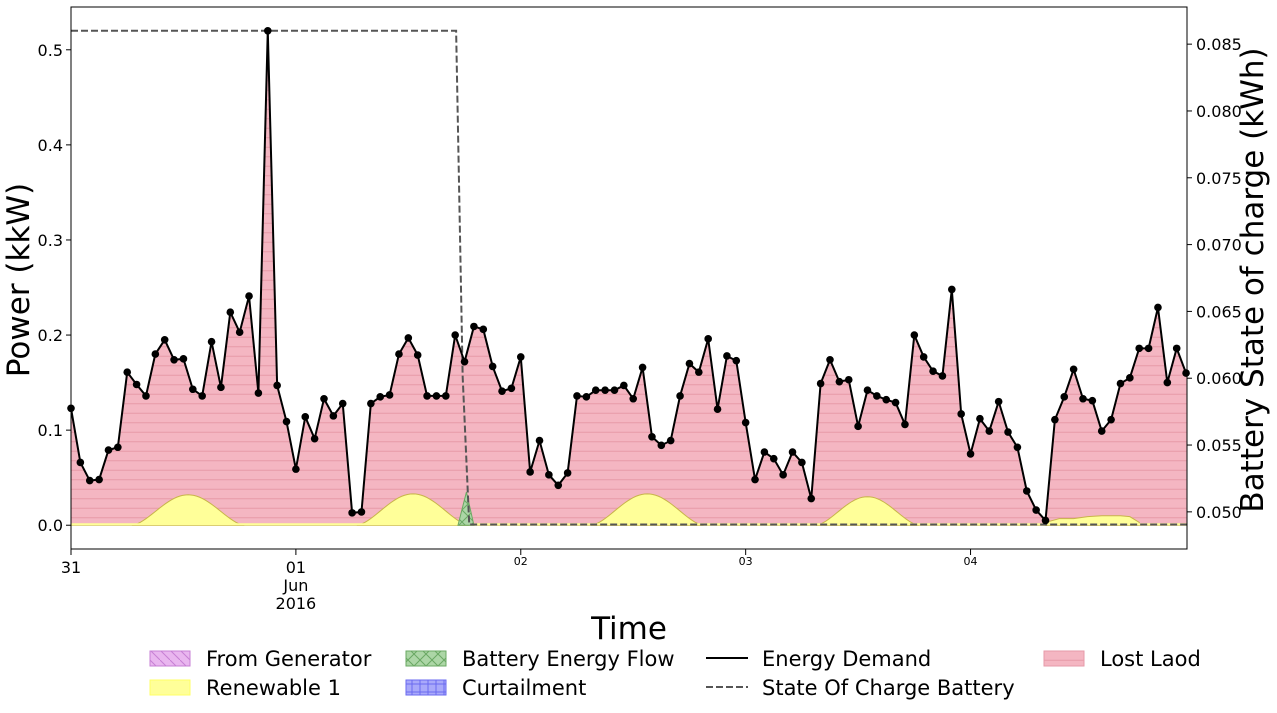  Describe the element at coordinates (71, 567) in the screenshot. I see `x-tick-label: 31` at that location.